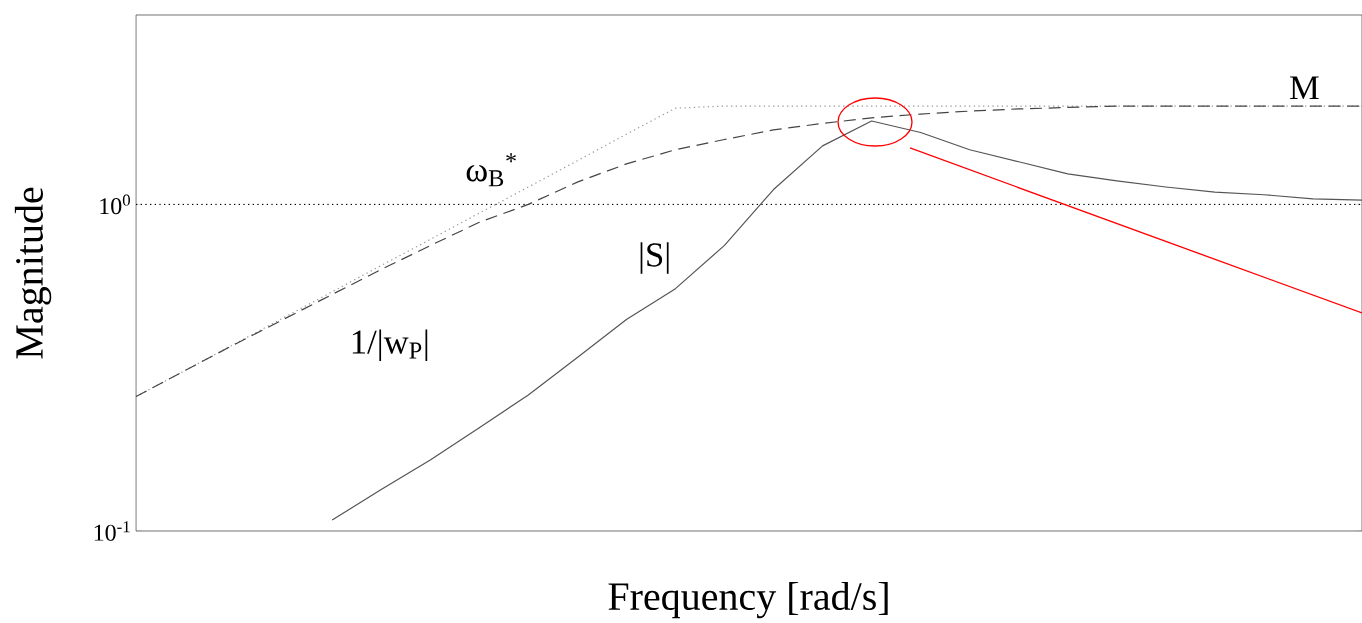 Image resolution: width=1362 pixels, height=623 pixels. Describe the element at coordinates (390, 345) in the screenshot. I see `series-label: 1/|w$_{P}$|` at that location.